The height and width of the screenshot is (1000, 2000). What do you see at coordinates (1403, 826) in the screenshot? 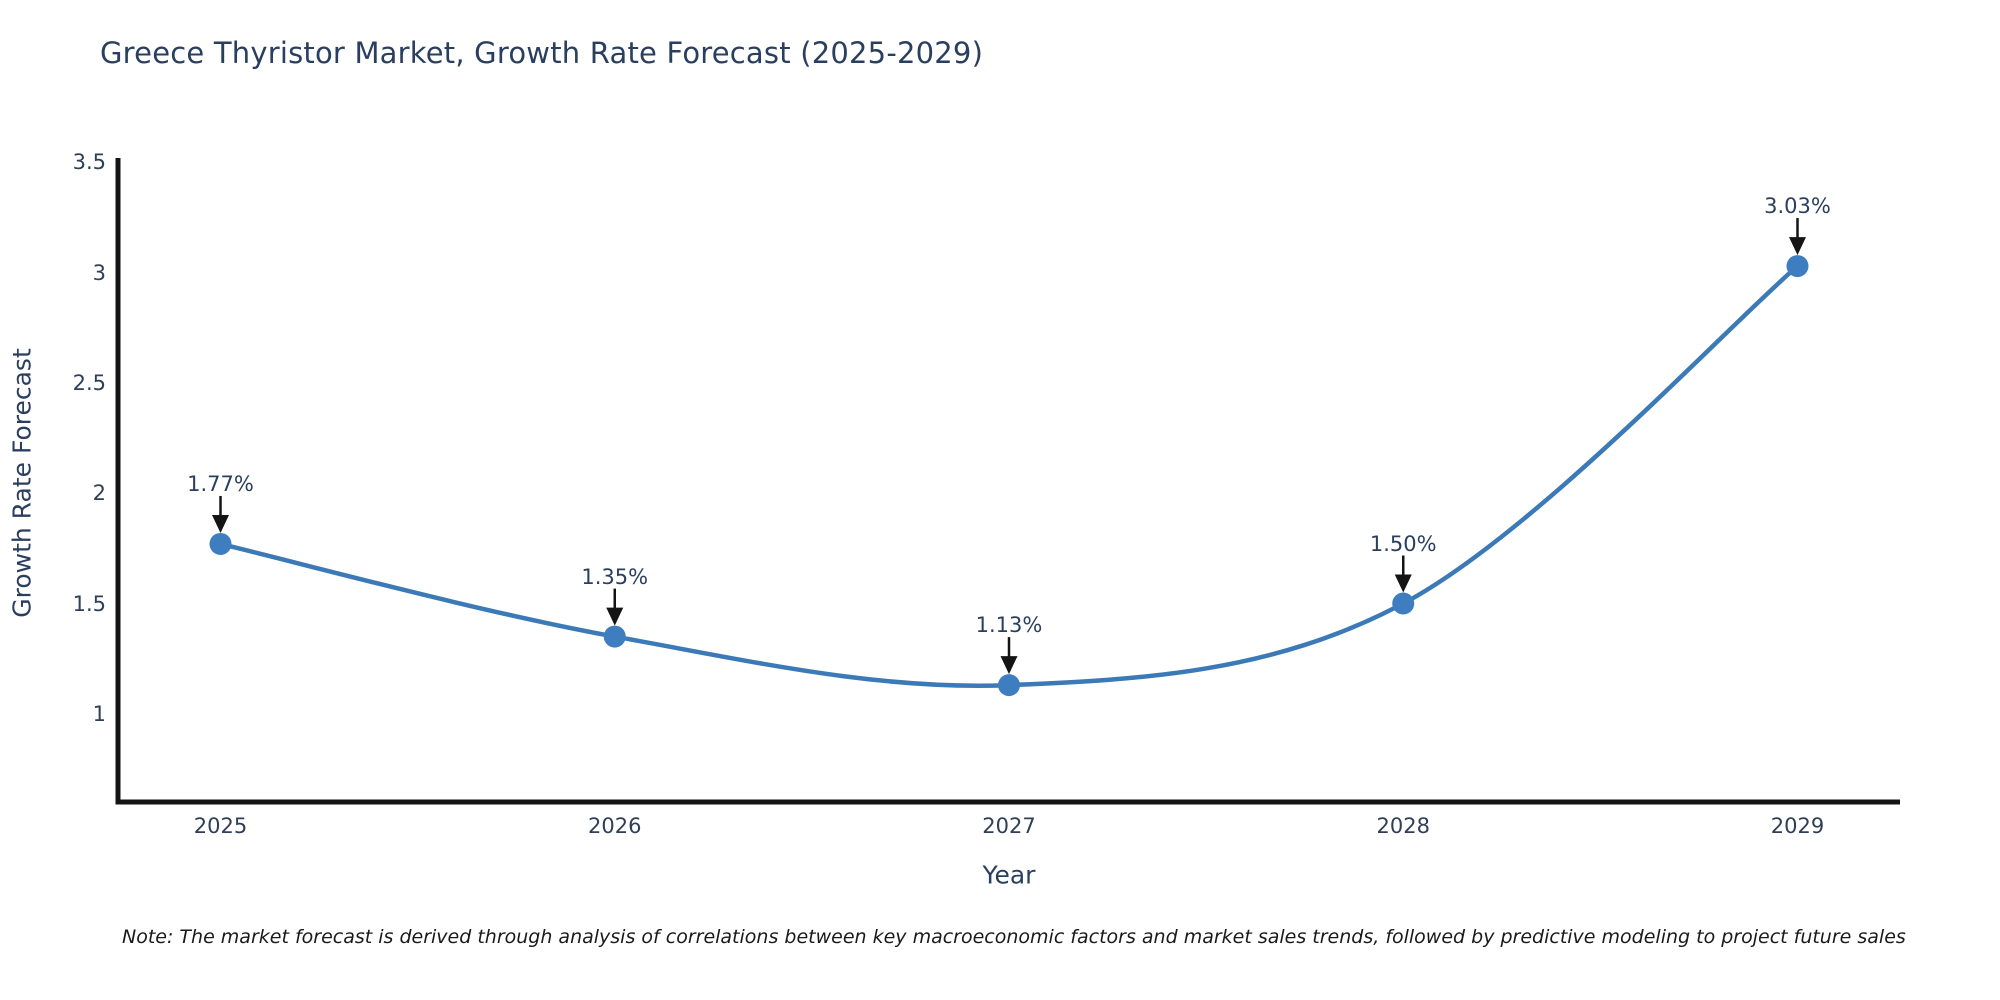
I see `x-tick-label: 2028` at bounding box center [1403, 826].